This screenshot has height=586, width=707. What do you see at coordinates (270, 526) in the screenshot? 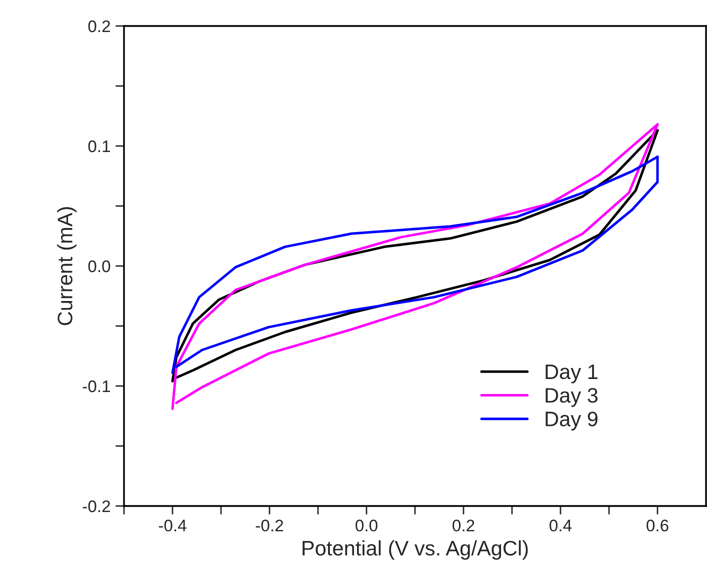
I see `x-tick-label: -0.2` at bounding box center [270, 526].